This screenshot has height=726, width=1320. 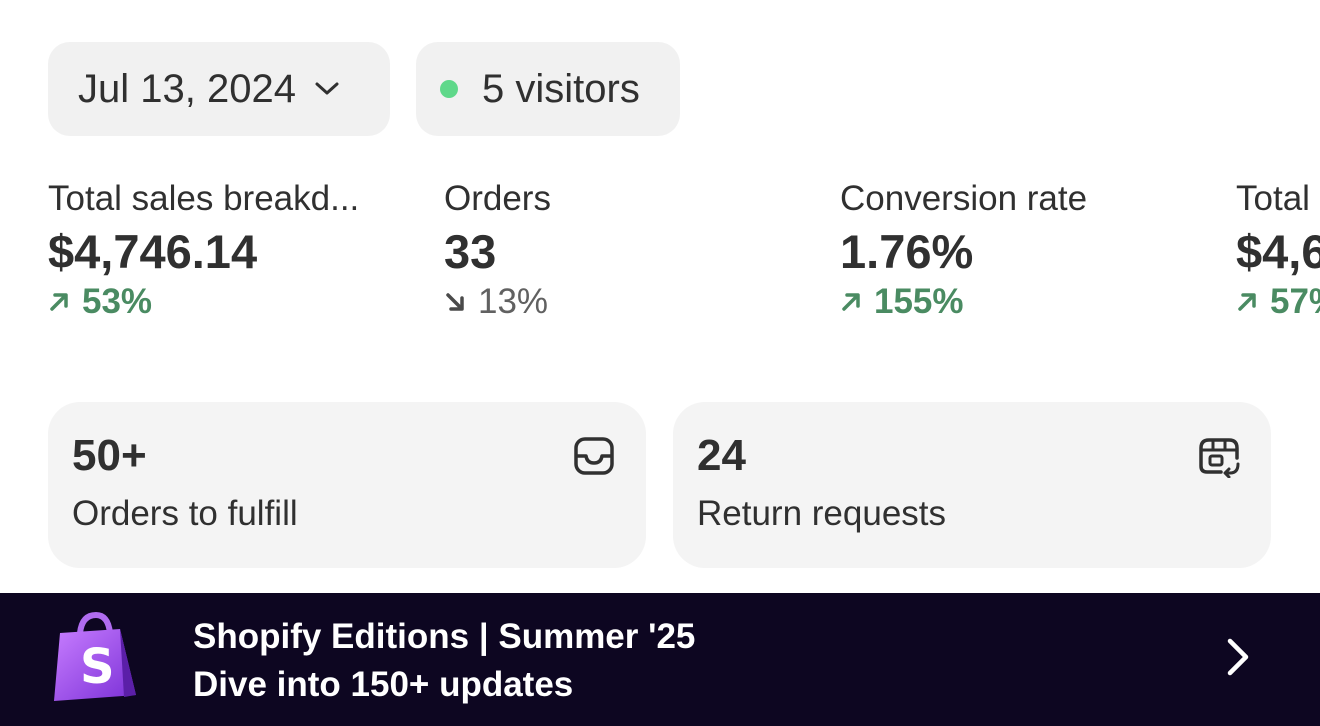 What do you see at coordinates (117, 301) in the screenshot?
I see `metric-change-value: 53%` at bounding box center [117, 301].